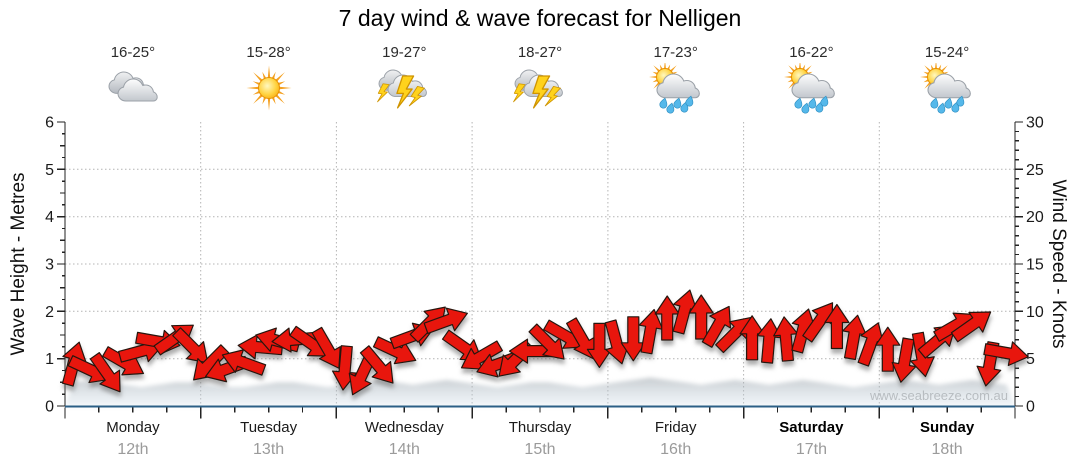  I want to click on temp-range-label: 15-24°, so click(947, 52).